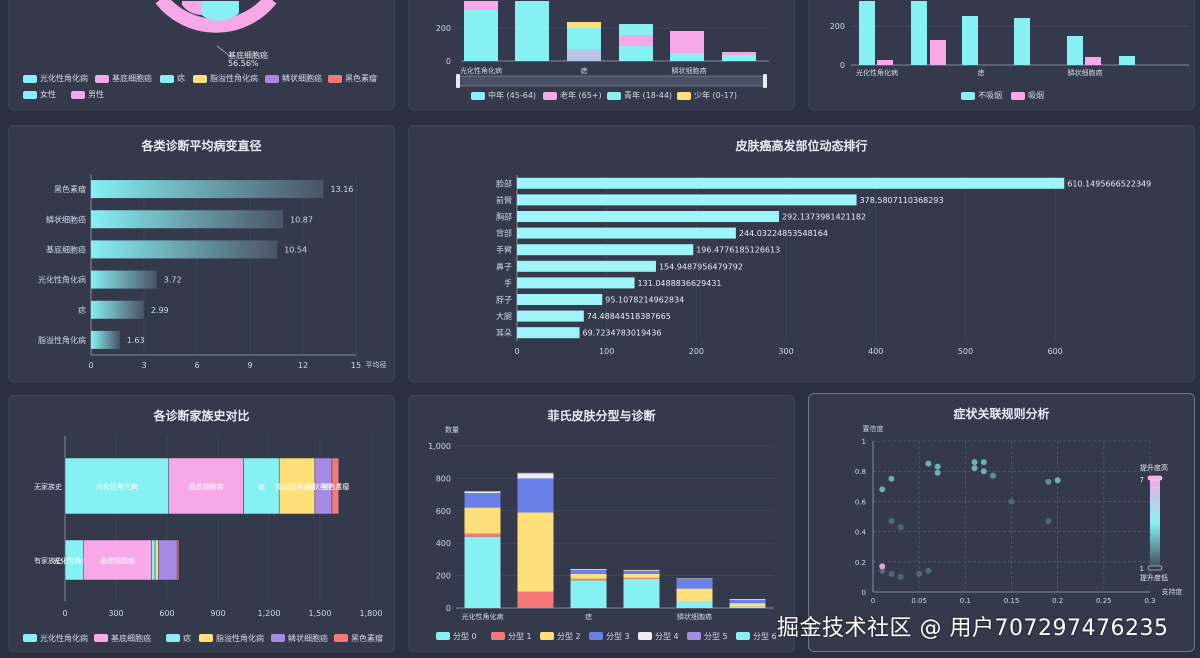  Describe the element at coordinates (48, 560) in the screenshot. I see `category-label: 有家族史` at that location.